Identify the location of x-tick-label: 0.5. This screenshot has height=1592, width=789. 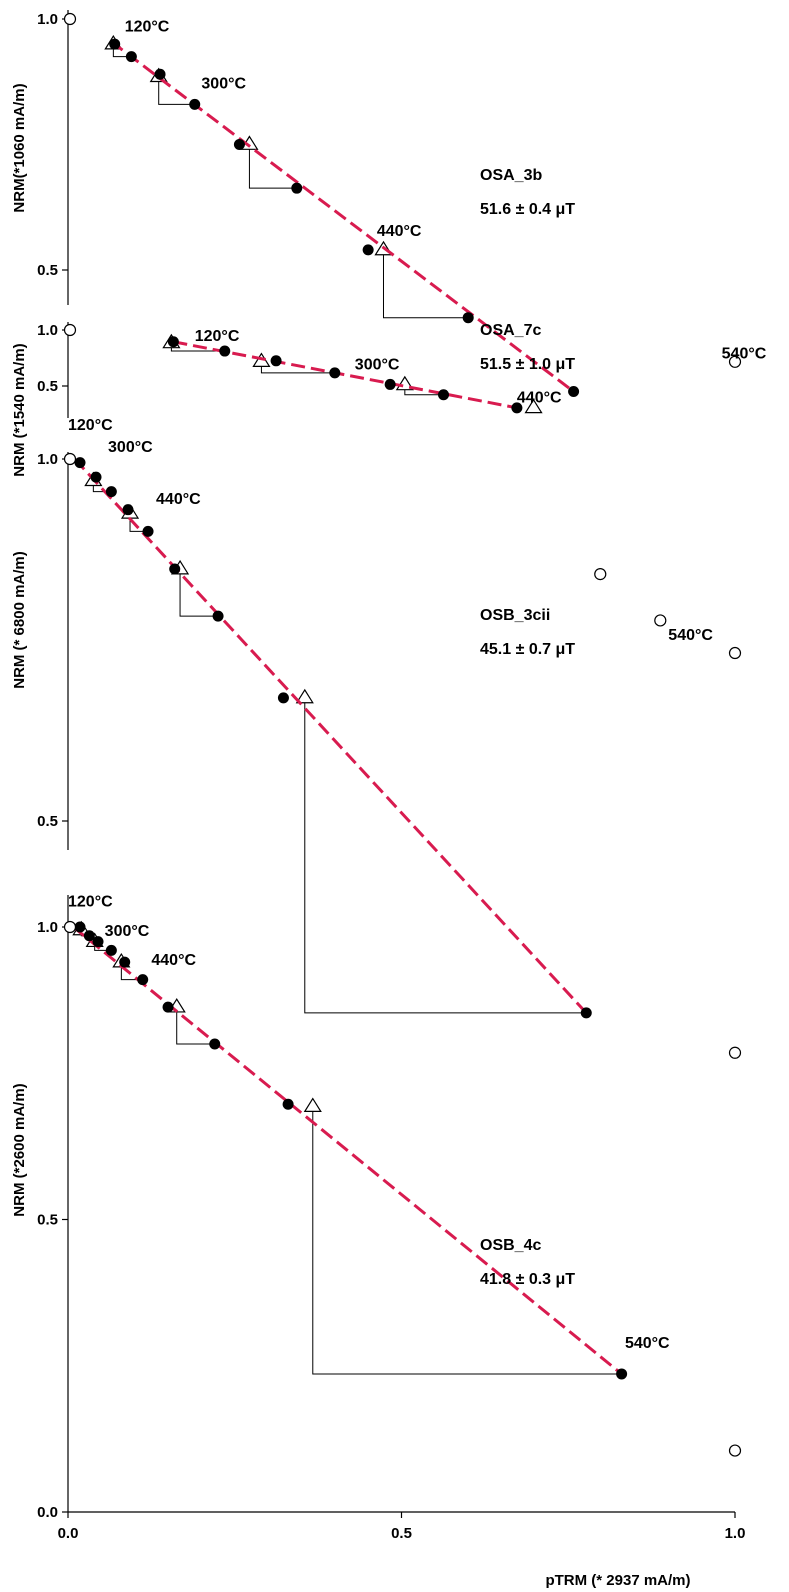
(401, 1533).